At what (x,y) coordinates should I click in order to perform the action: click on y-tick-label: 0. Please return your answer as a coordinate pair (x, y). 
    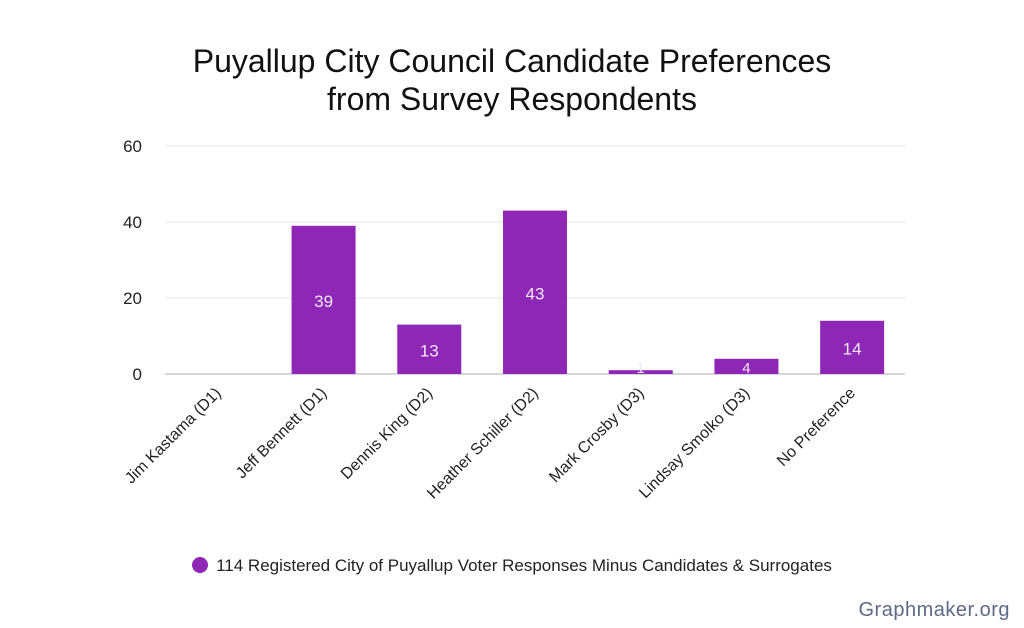
    Looking at the image, I should click on (137, 374).